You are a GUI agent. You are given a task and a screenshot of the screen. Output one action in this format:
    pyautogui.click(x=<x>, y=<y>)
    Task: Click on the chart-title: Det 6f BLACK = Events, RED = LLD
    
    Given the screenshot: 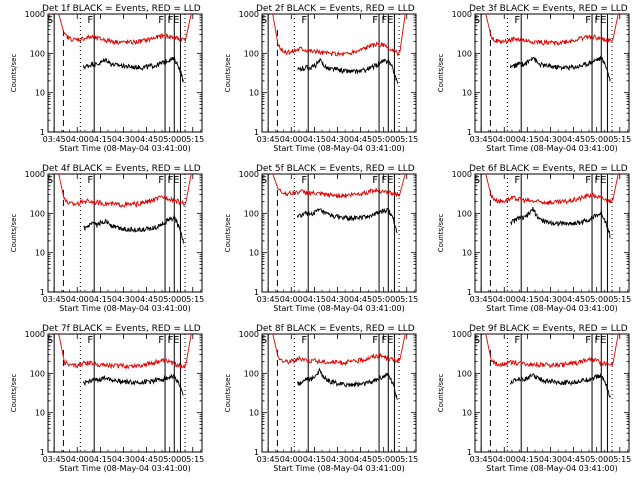 What is the action you would take?
    pyautogui.click(x=548, y=169)
    